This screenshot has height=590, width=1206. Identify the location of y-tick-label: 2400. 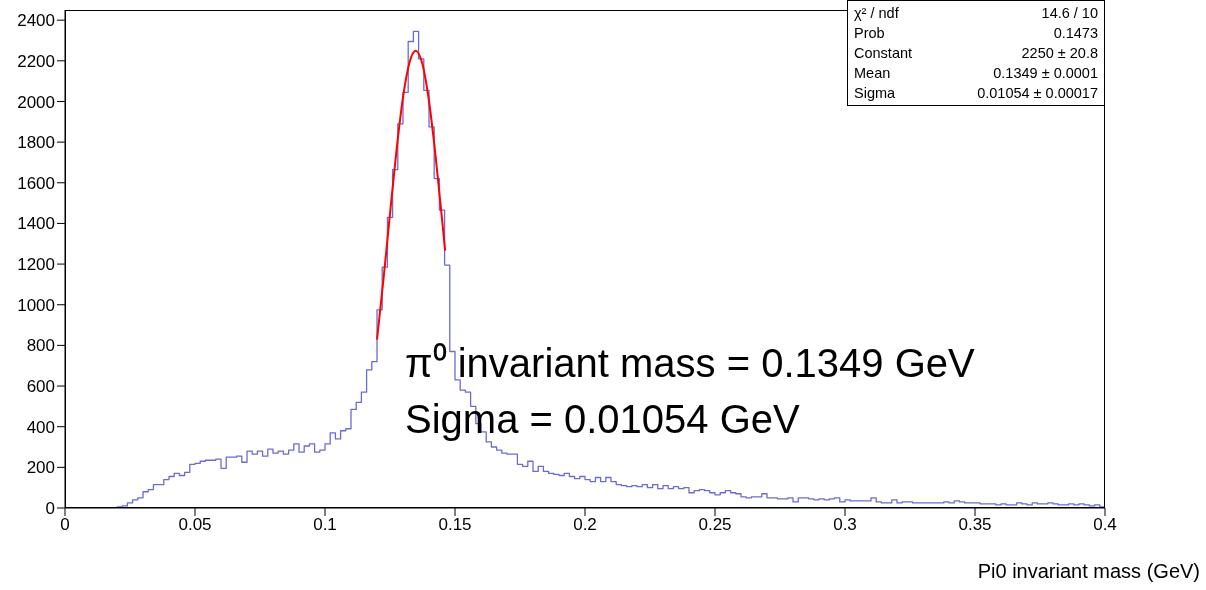
(36, 21).